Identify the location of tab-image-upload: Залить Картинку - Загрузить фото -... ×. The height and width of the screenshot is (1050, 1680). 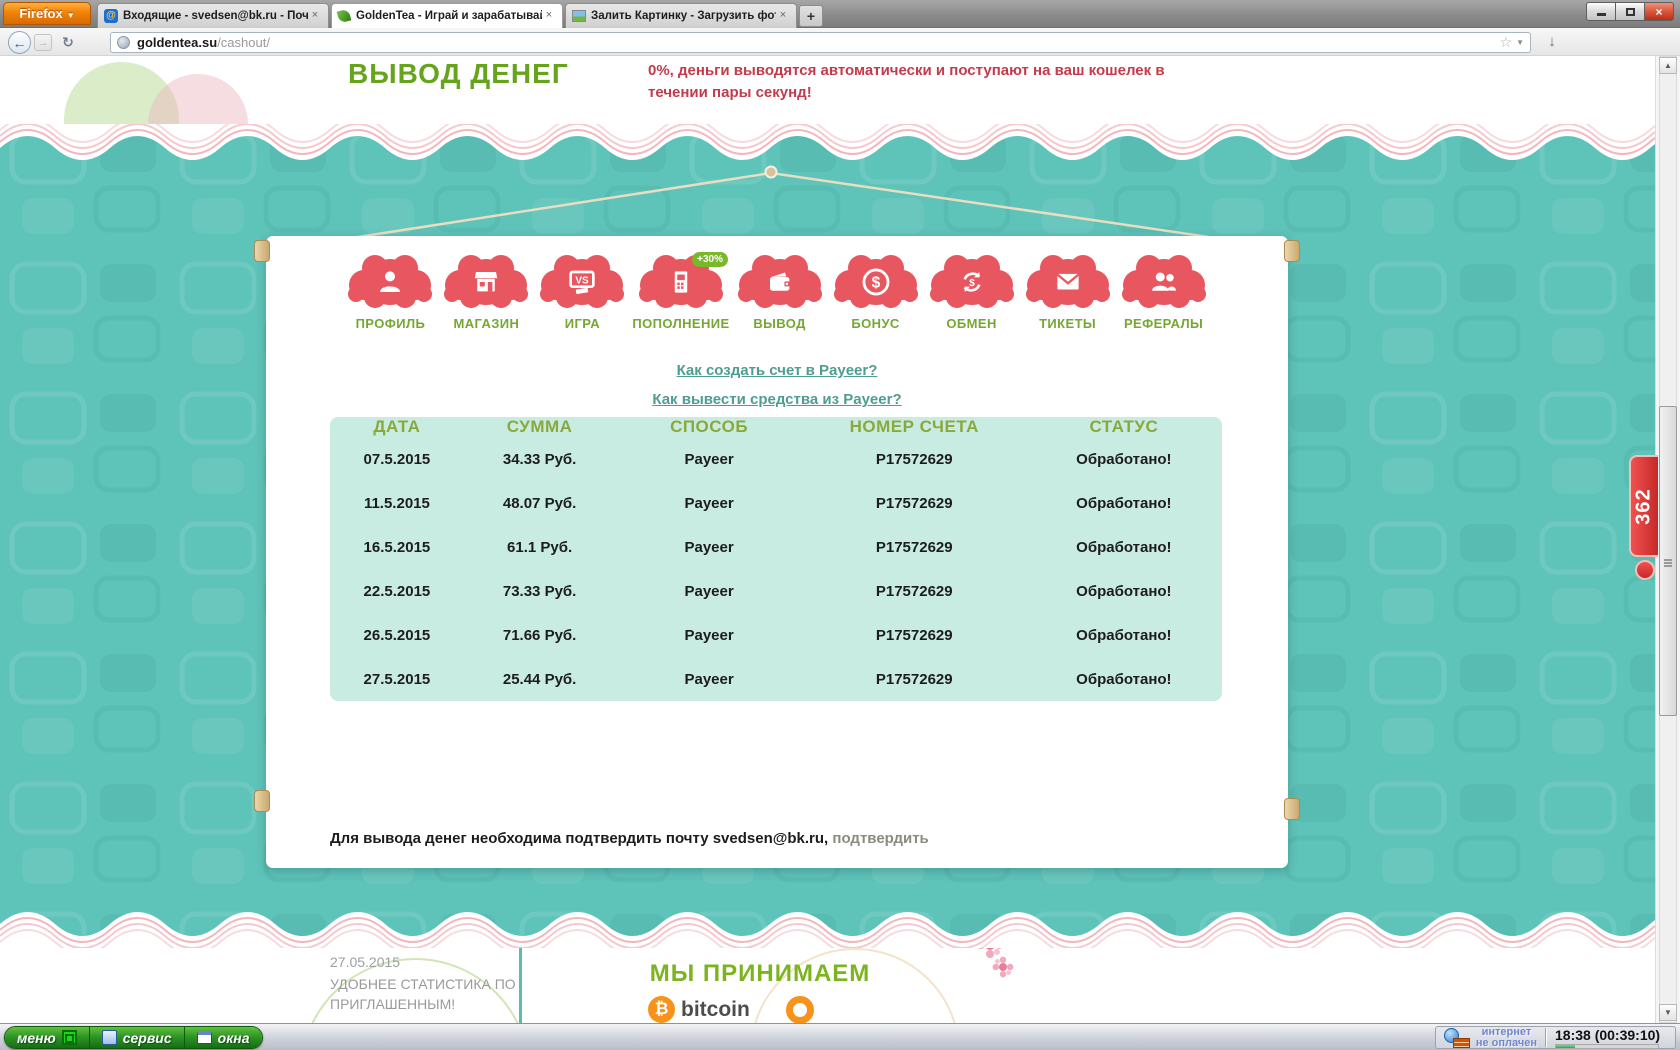
(681, 15).